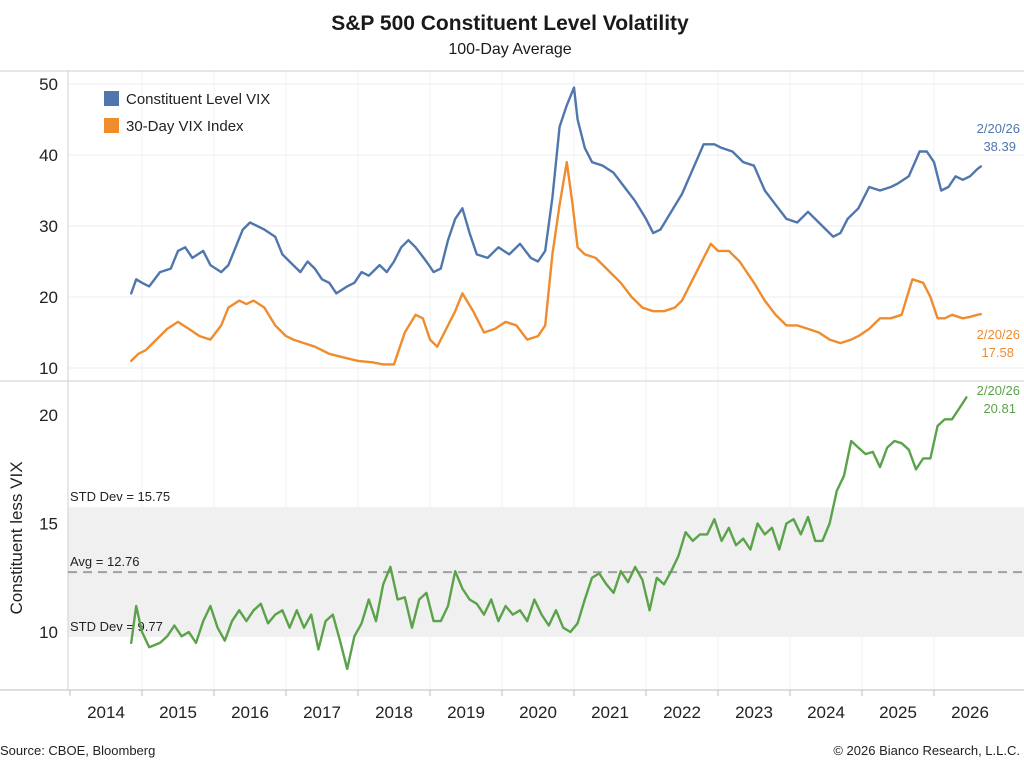 The width and height of the screenshot is (1024, 767). I want to click on top-y-ticks: 10 20 30 40 50, so click(48, 226).